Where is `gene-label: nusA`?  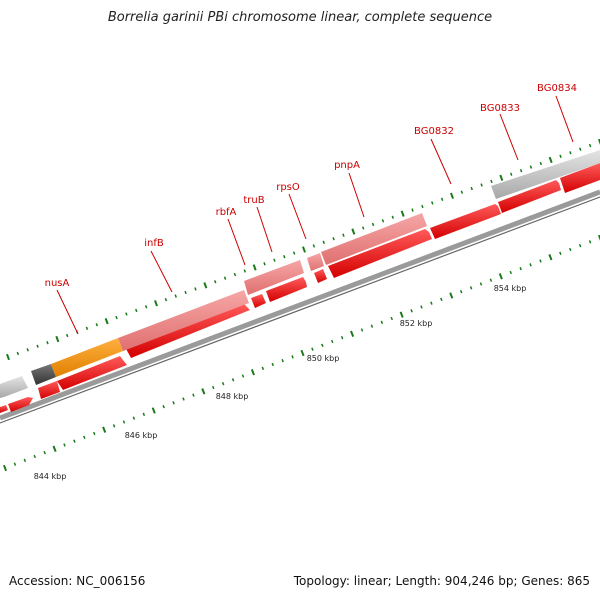
gene-label: nusA is located at coordinates (57, 283).